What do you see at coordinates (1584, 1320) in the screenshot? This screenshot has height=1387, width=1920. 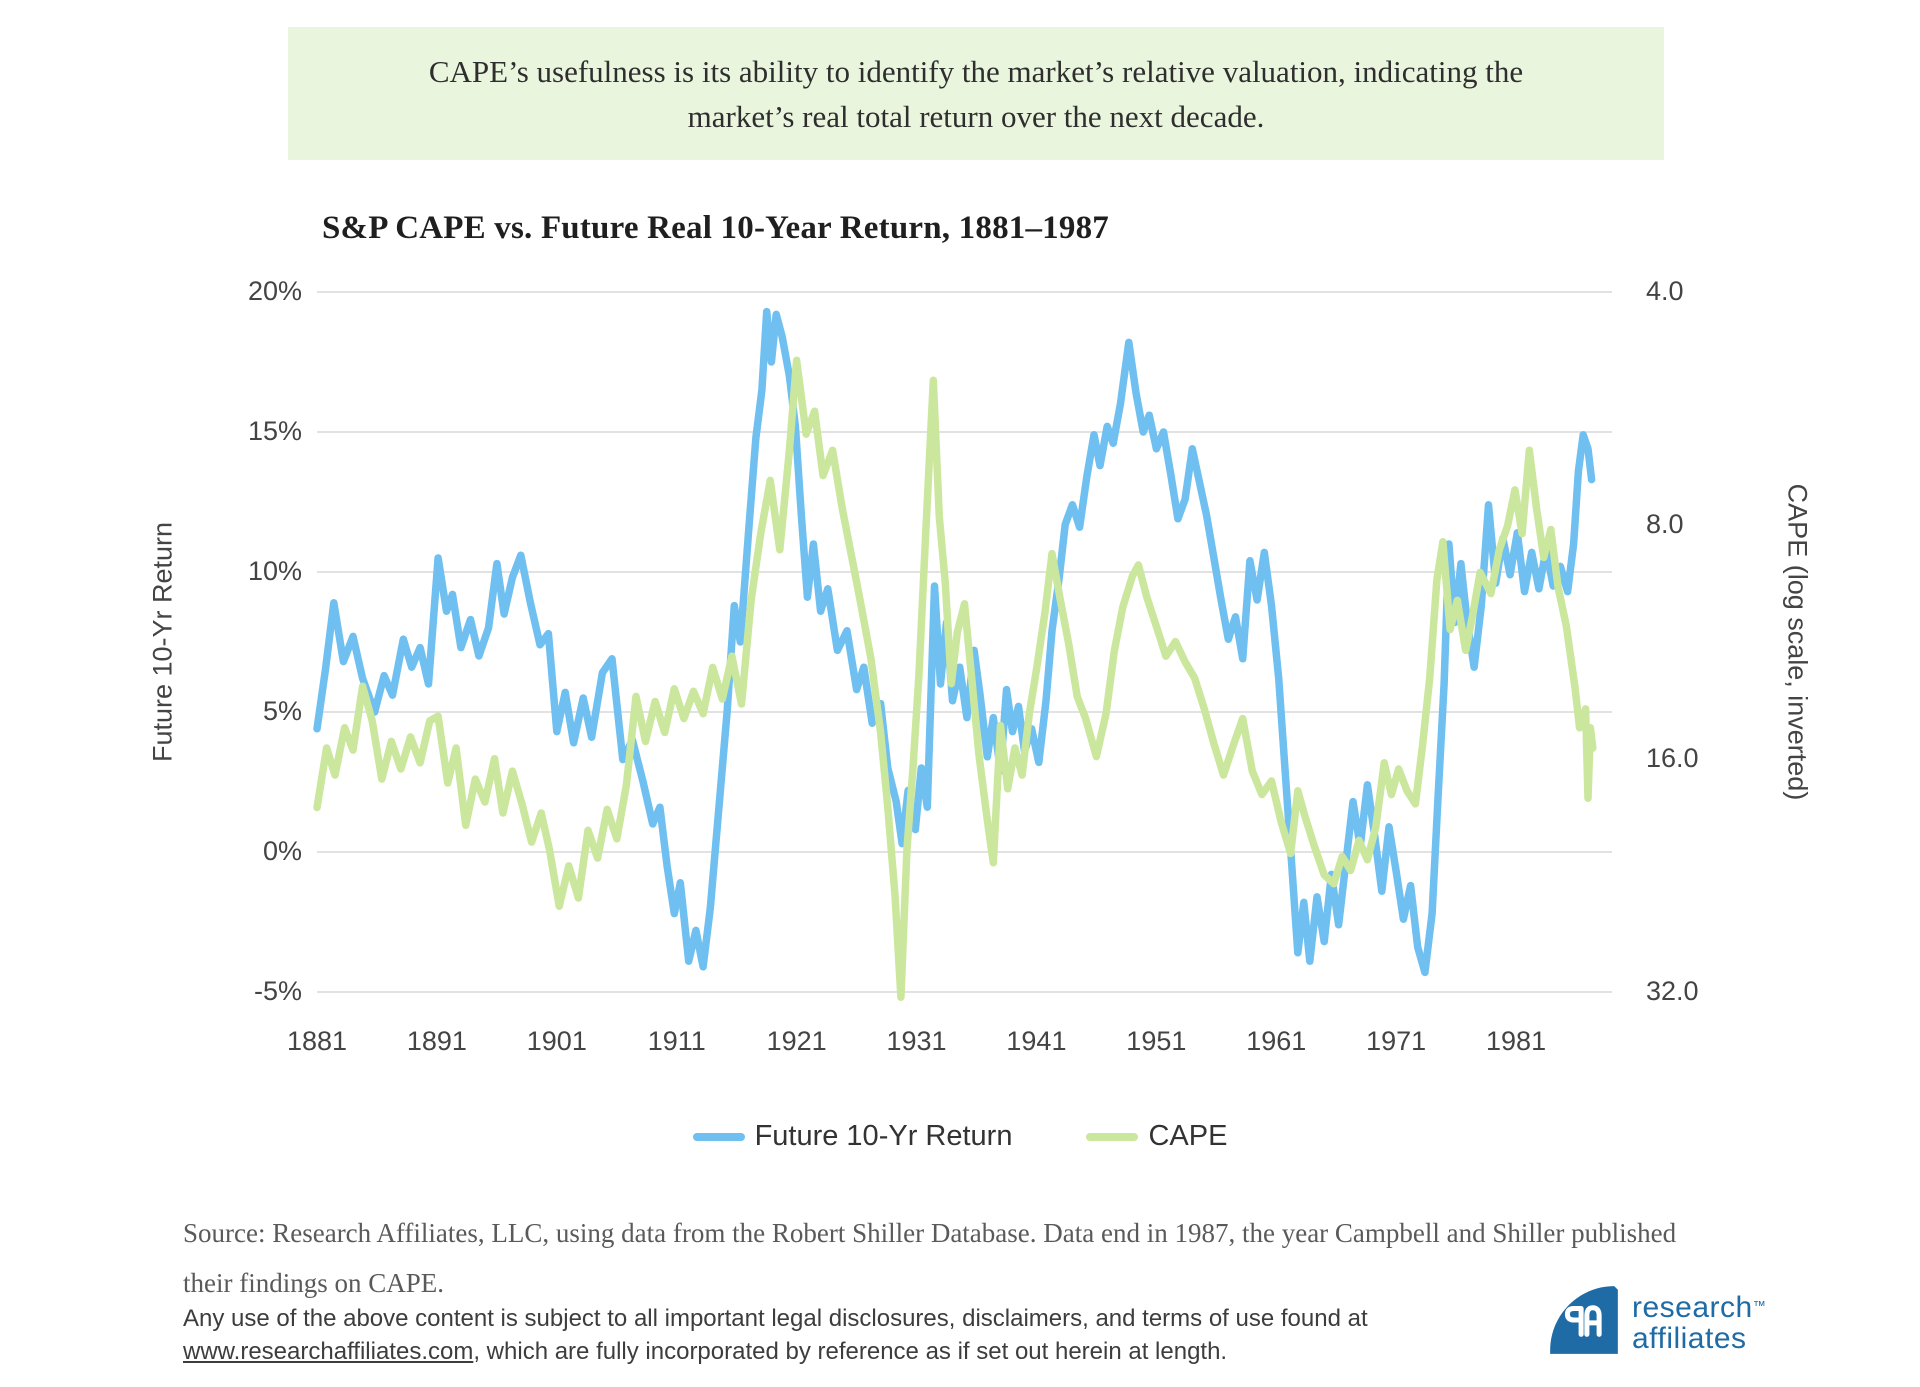 I see `logo-sail-icon` at bounding box center [1584, 1320].